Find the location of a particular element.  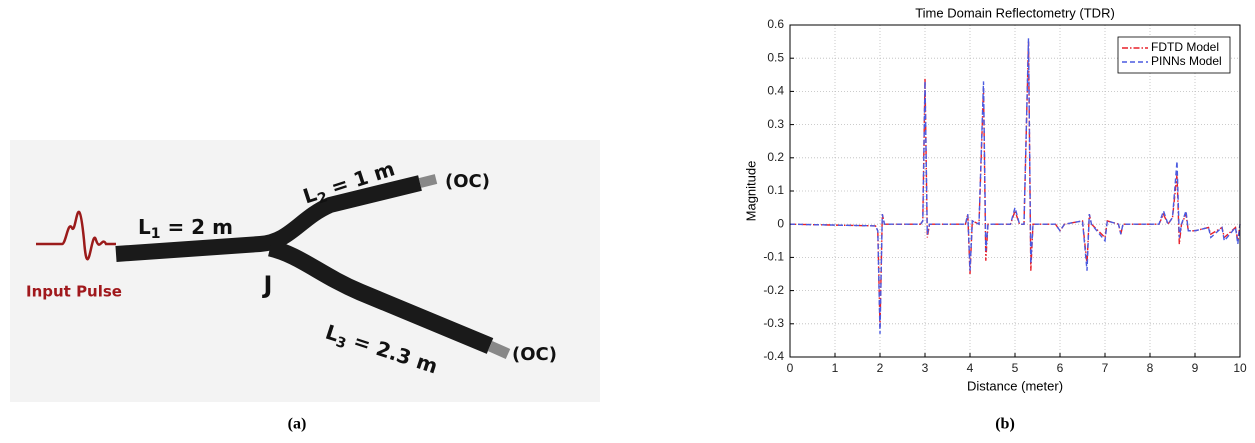

x-tick-label: 9 is located at coordinates (1195, 368).